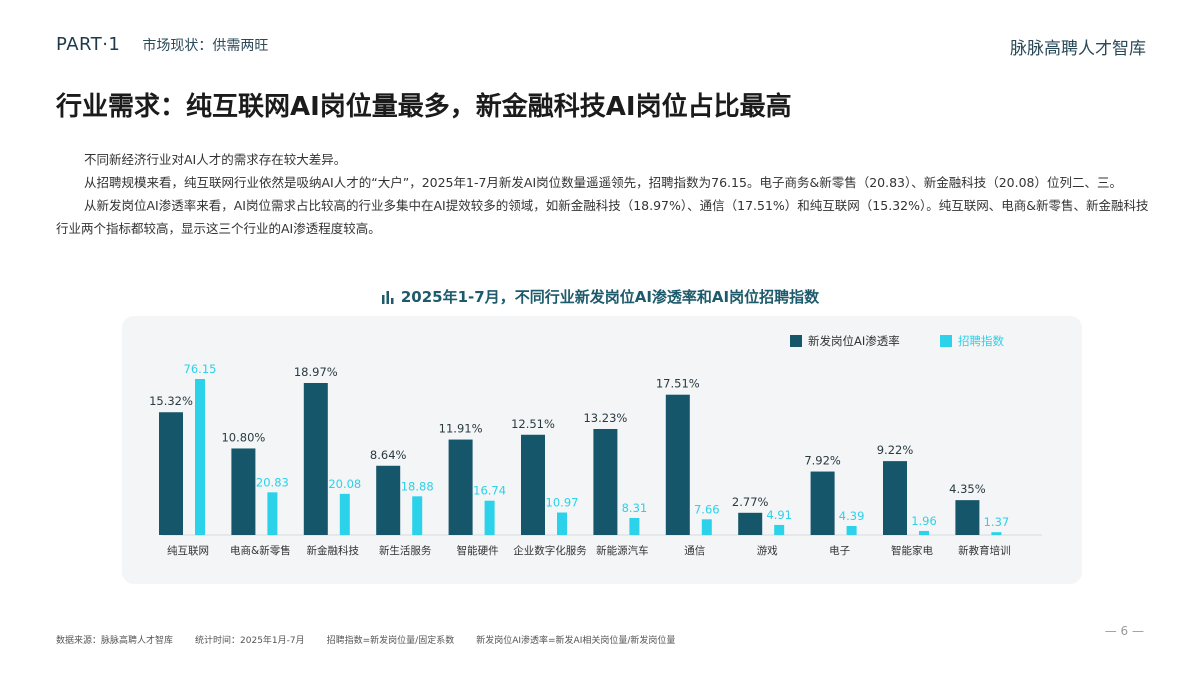 The height and width of the screenshot is (675, 1200). What do you see at coordinates (576, 641) in the screenshot?
I see `footer-note-rate: 新发岗位AI渗透率=新发AI相关岗位量/新发岗位量` at bounding box center [576, 641].